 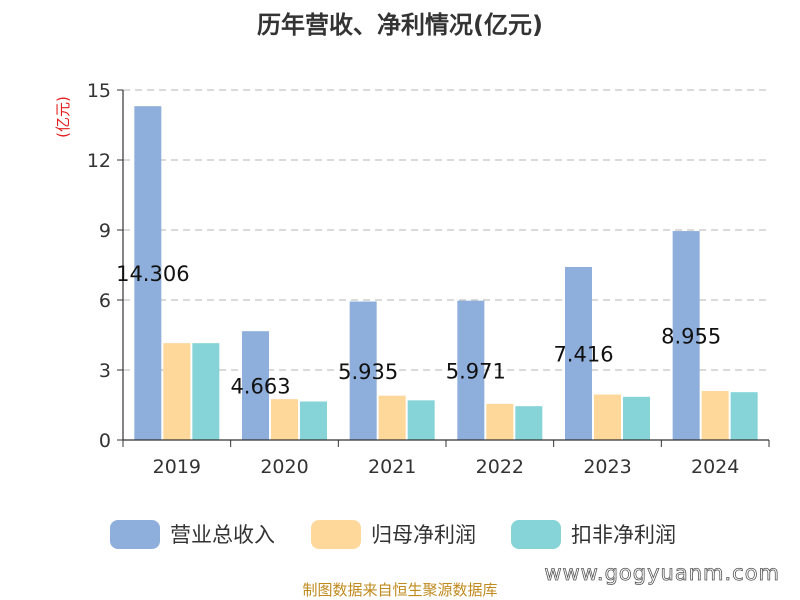 What do you see at coordinates (177, 467) in the screenshot?
I see `x-tick-label: 2019` at bounding box center [177, 467].